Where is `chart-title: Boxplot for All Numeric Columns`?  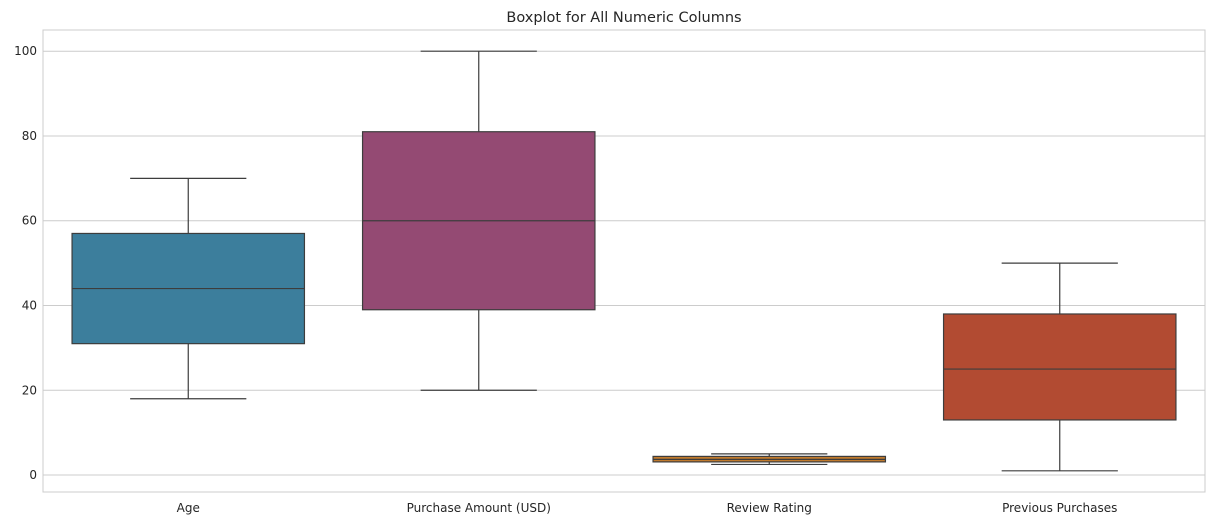 chart-title: Boxplot for All Numeric Columns is located at coordinates (623, 18).